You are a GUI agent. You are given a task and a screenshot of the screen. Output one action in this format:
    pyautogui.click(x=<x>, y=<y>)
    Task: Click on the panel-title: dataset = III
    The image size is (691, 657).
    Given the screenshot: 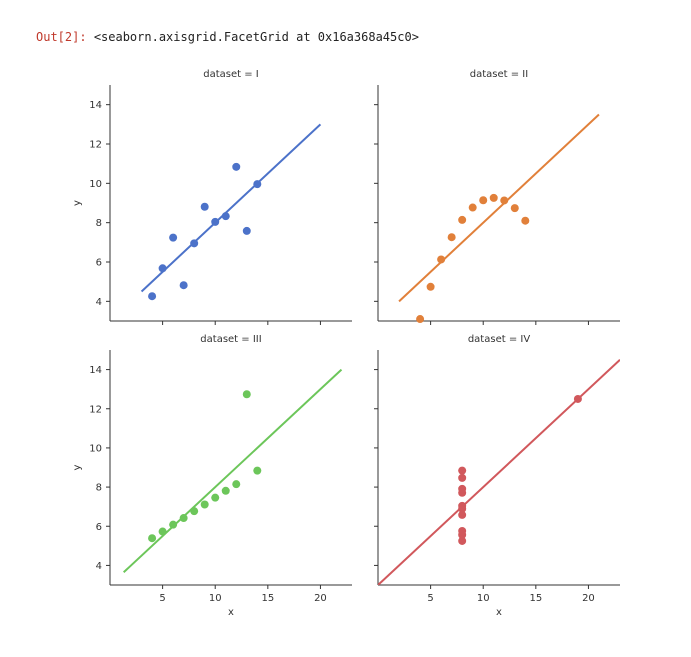 What is the action you would take?
    pyautogui.click(x=230, y=339)
    